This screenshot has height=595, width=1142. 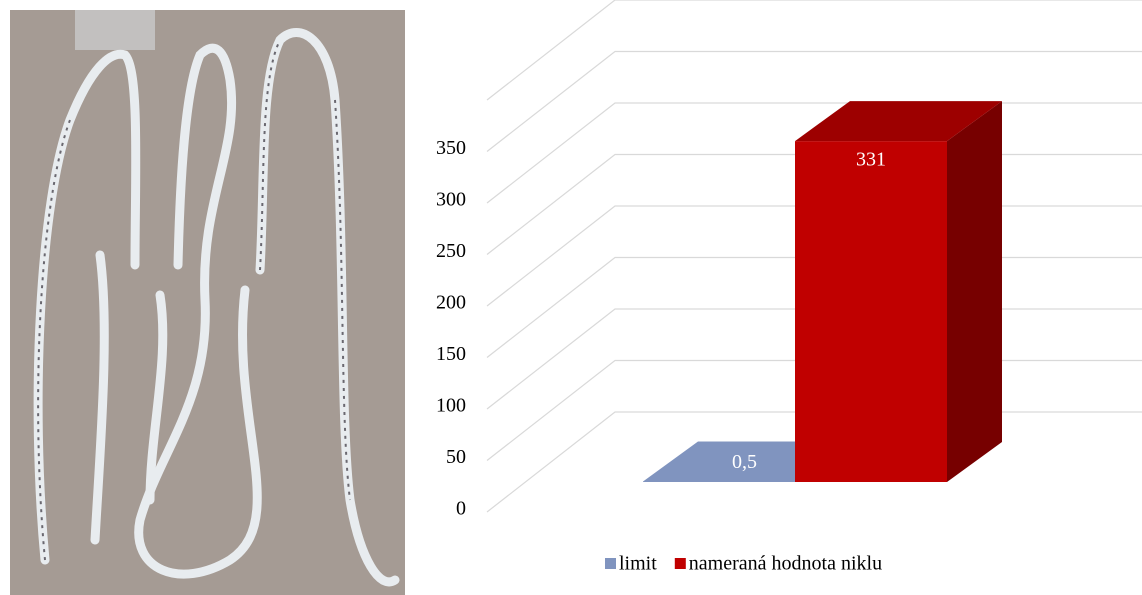 I want to click on y-tick-label: 150, so click(x=451, y=354).